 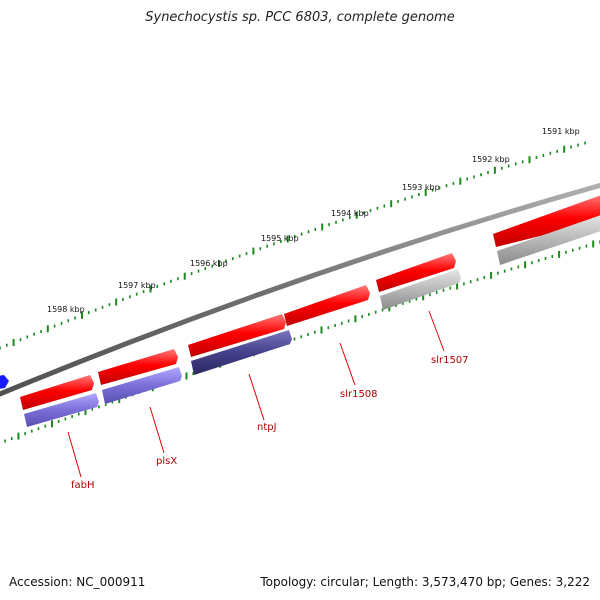 What do you see at coordinates (66, 309) in the screenshot?
I see `ruler-label: 1598 kbp` at bounding box center [66, 309].